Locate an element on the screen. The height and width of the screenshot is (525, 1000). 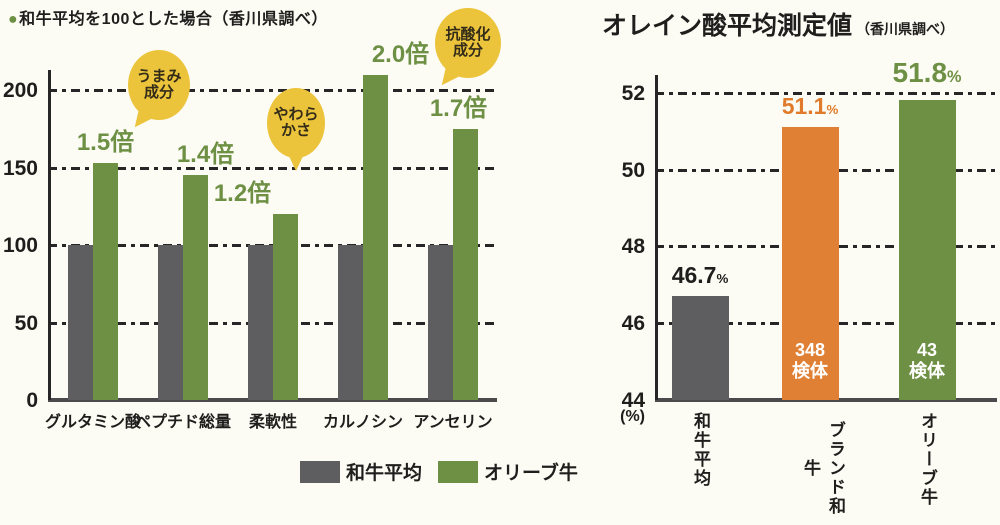
category-label-柔軟性: 柔軟性 is located at coordinates (272, 422).